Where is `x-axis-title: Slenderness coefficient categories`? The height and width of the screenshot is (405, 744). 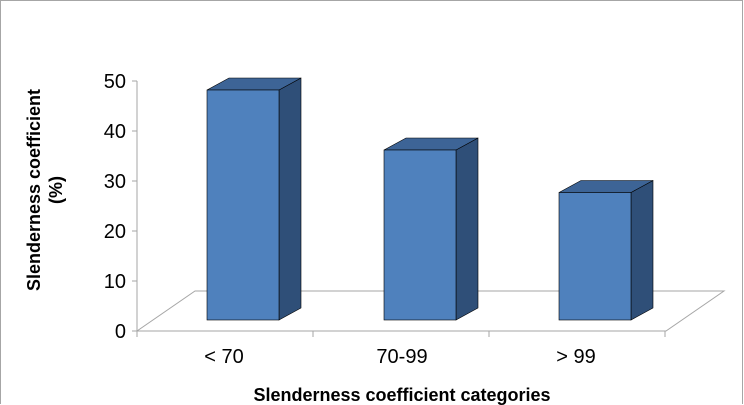
x-axis-title: Slenderness coefficient categories is located at coordinates (401, 395).